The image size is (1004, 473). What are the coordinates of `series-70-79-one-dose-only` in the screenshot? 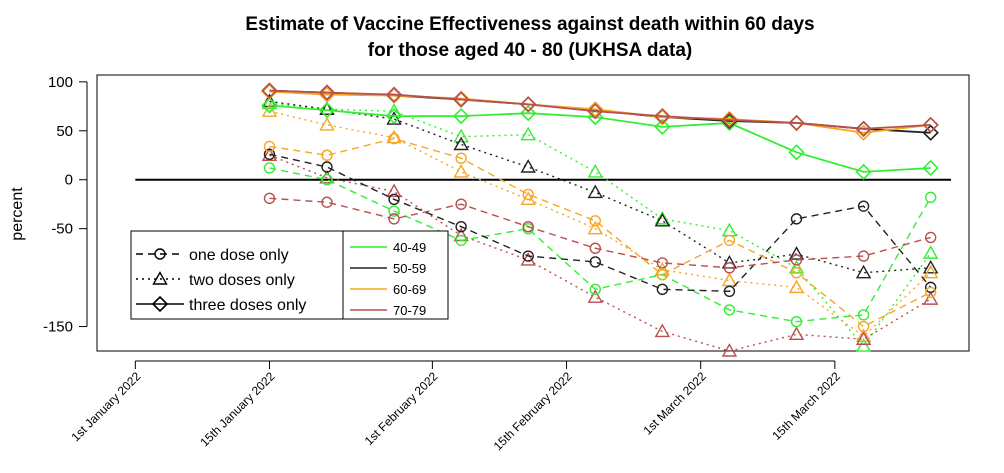 It's located at (600, 233).